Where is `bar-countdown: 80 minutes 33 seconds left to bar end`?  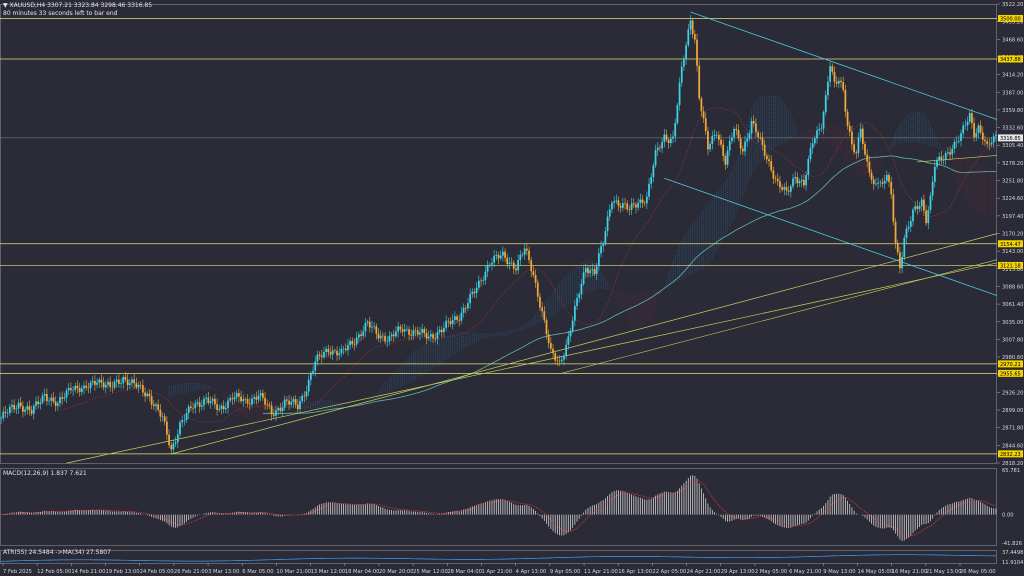
bar-countdown: 80 minutes 33 seconds left to bar end is located at coordinates (60, 13).